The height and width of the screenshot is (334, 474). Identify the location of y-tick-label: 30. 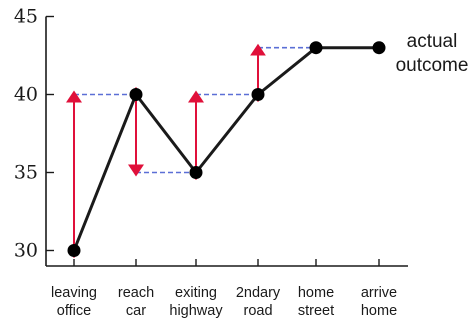
(26, 251).